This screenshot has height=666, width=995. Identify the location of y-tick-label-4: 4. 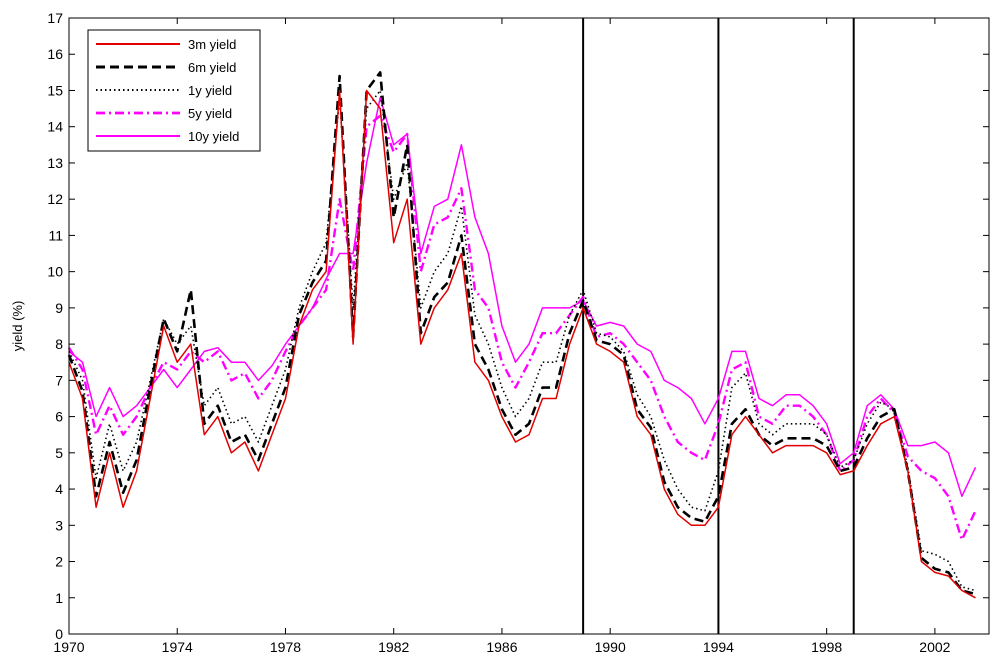
(59, 489).